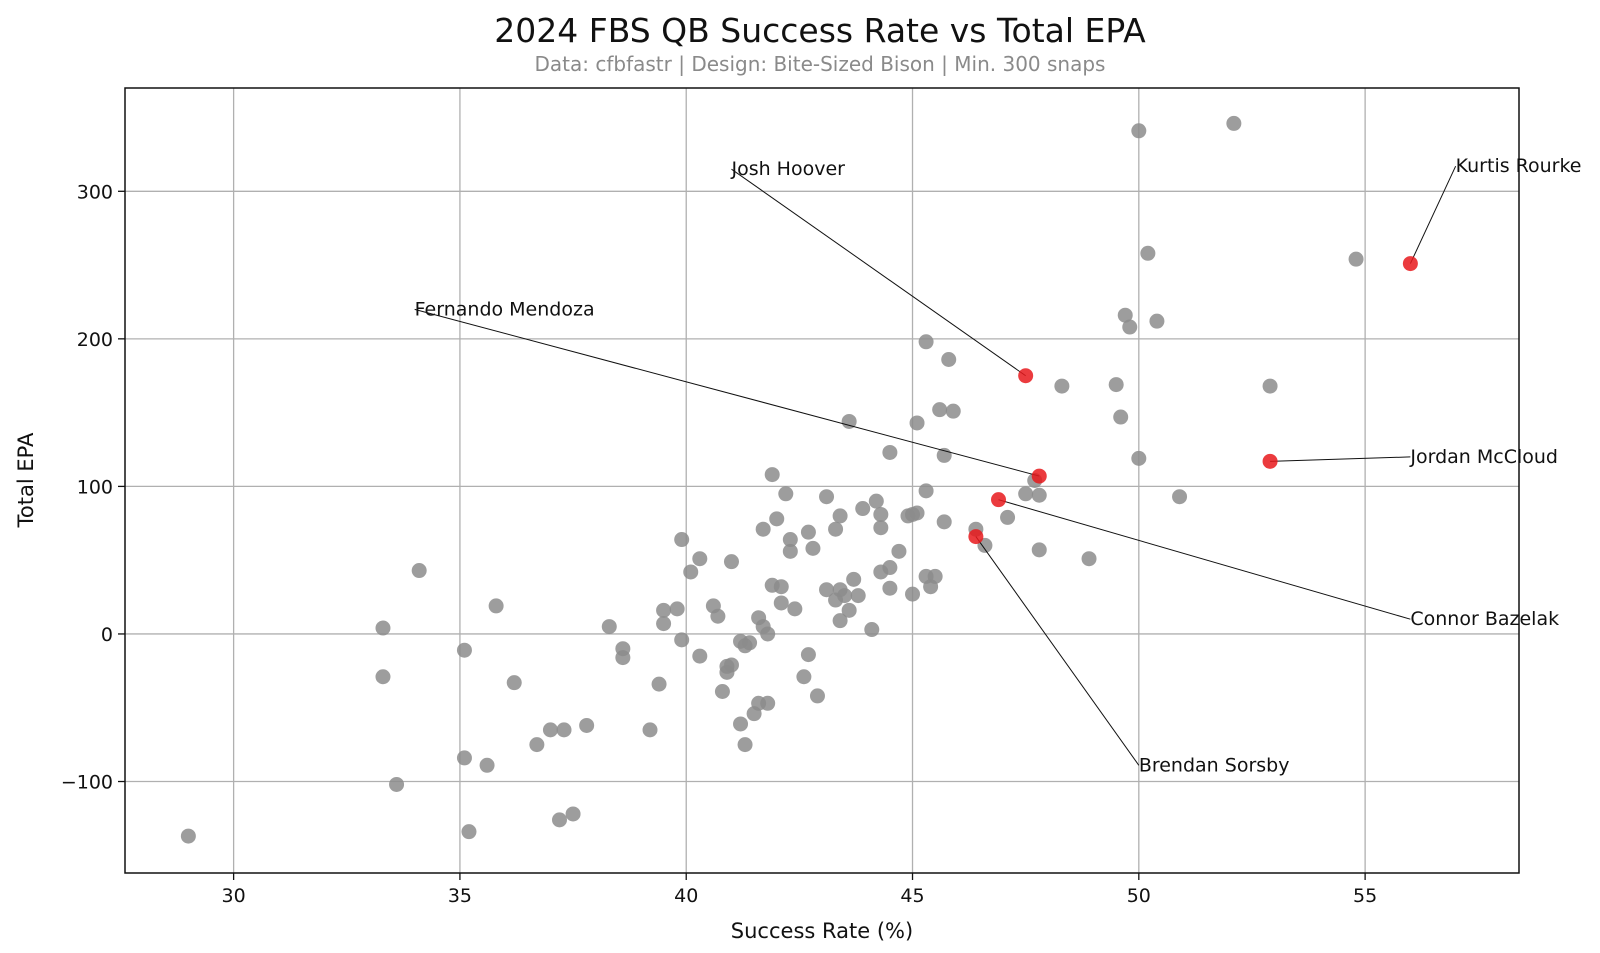  I want to click on y-tick-label: 300, so click(95, 192).